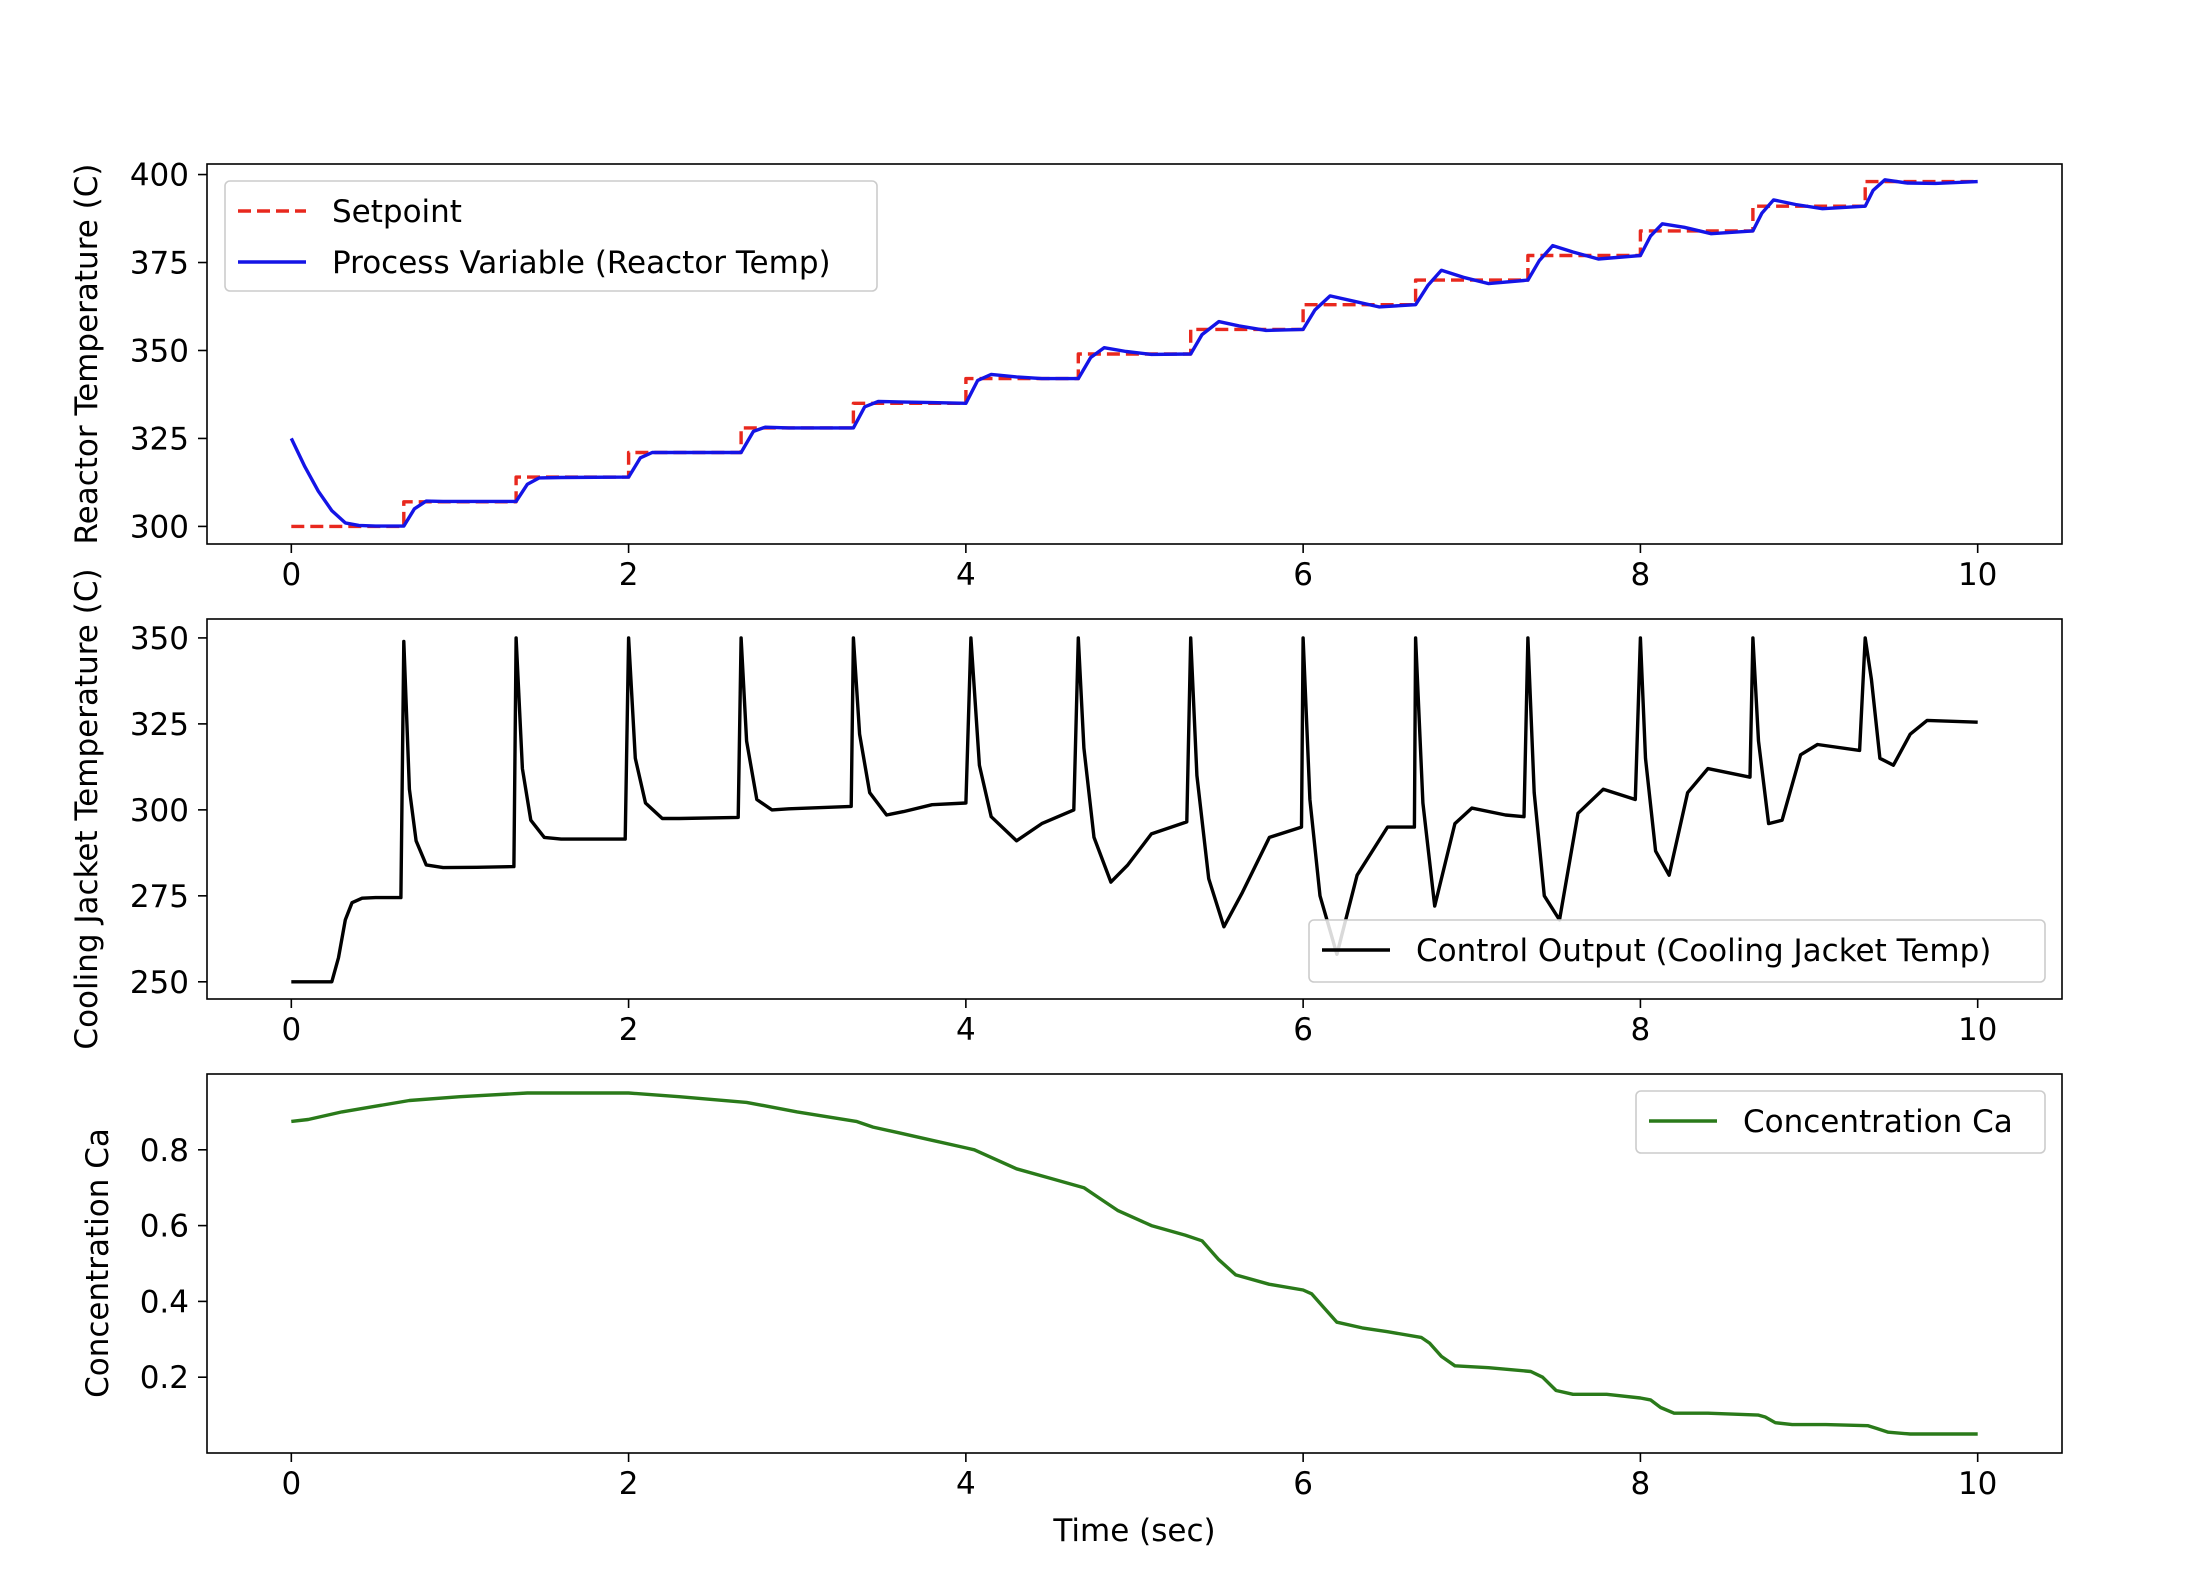  What do you see at coordinates (159, 897) in the screenshot?
I see `y-tick-label: 275` at bounding box center [159, 897].